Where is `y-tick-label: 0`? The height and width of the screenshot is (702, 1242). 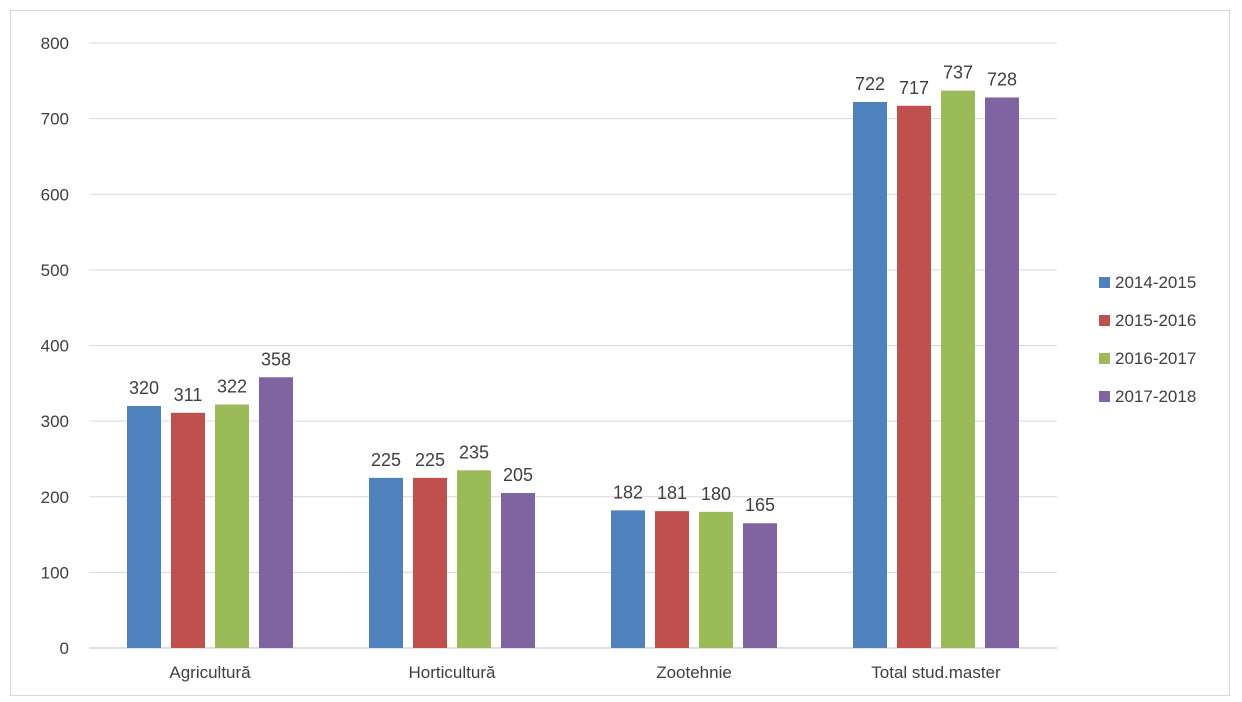
y-tick-label: 0 is located at coordinates (64, 648).